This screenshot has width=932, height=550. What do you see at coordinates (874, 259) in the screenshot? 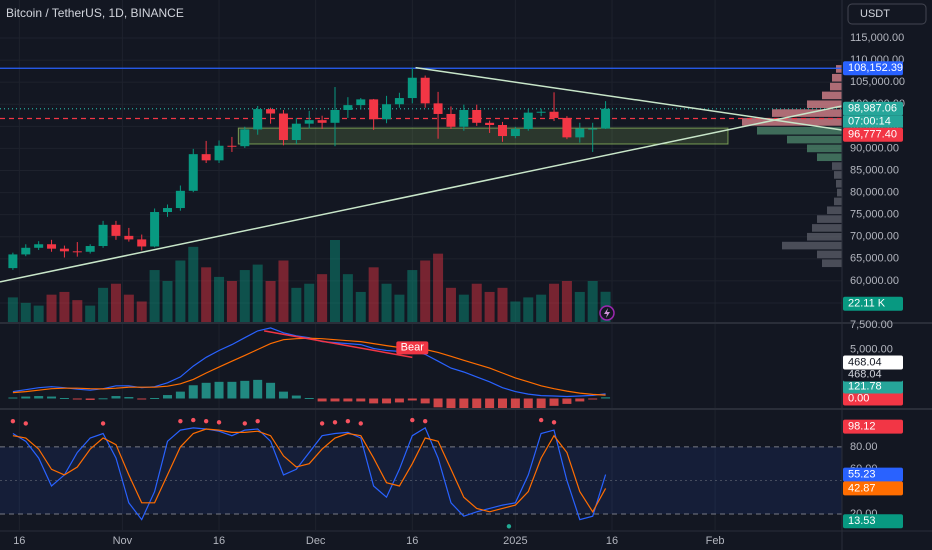
I see `y-tick-label: 65,000.00` at bounding box center [874, 259].